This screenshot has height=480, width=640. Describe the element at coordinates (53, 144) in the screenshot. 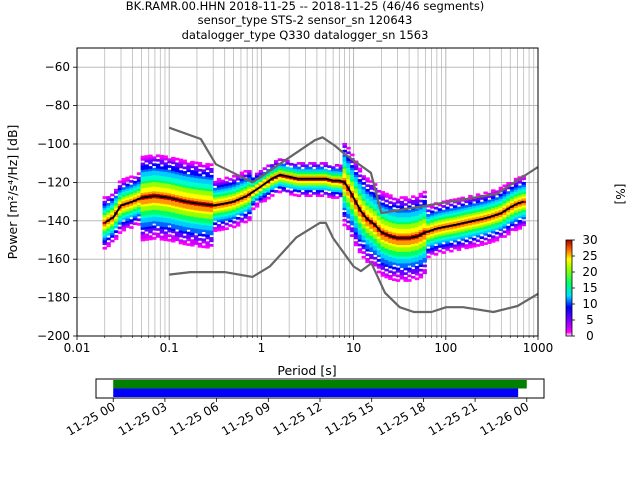

I see `y-tick-label: −100` at that location.